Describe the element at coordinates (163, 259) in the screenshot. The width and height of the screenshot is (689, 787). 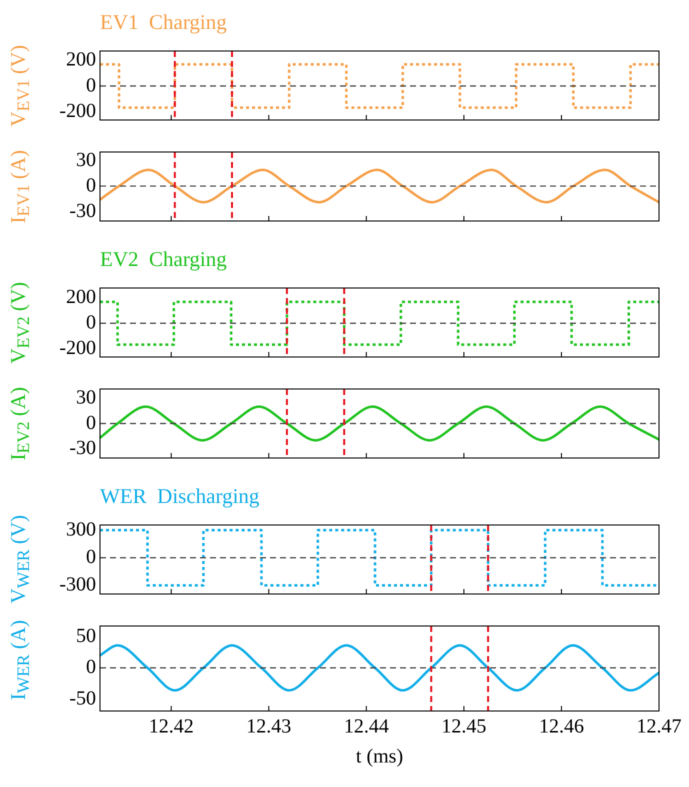
I see `chart-title: EV2 Charging` at that location.